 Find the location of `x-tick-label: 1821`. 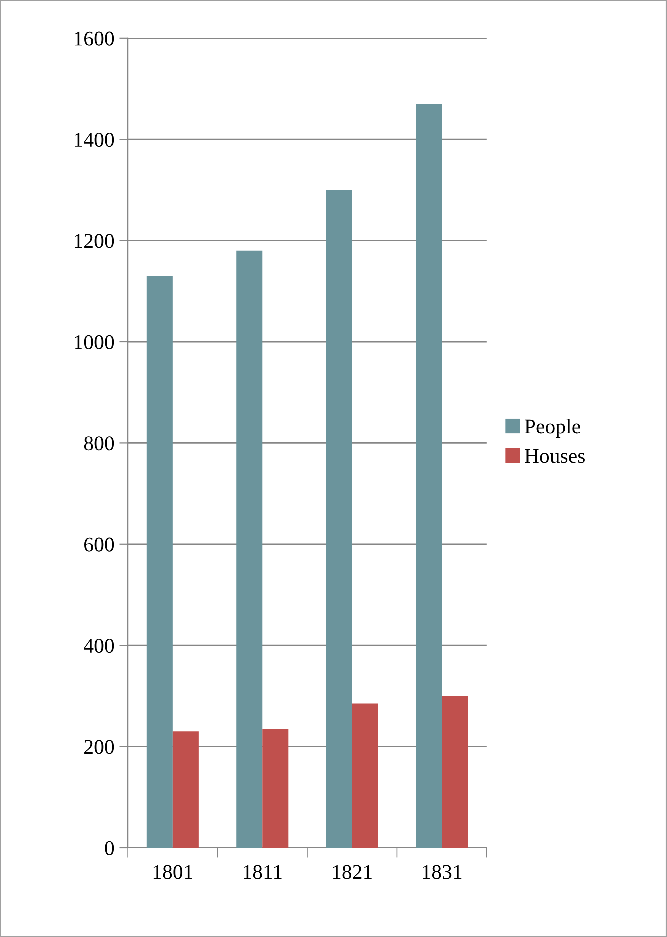

x-tick-label: 1821 is located at coordinates (352, 872).